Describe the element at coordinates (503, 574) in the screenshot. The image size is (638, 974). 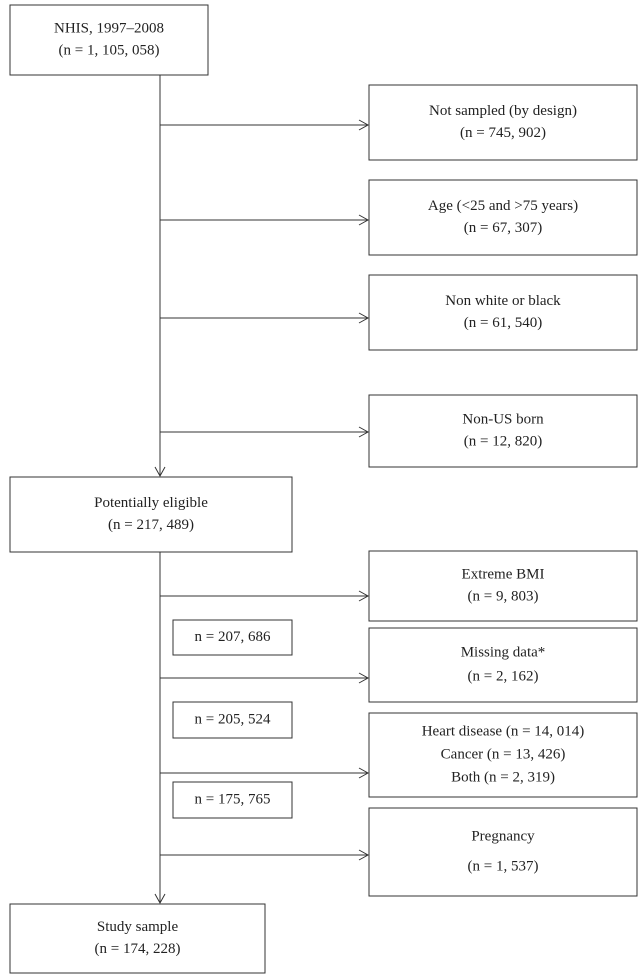
I see `box-label: Extreme BMI` at that location.